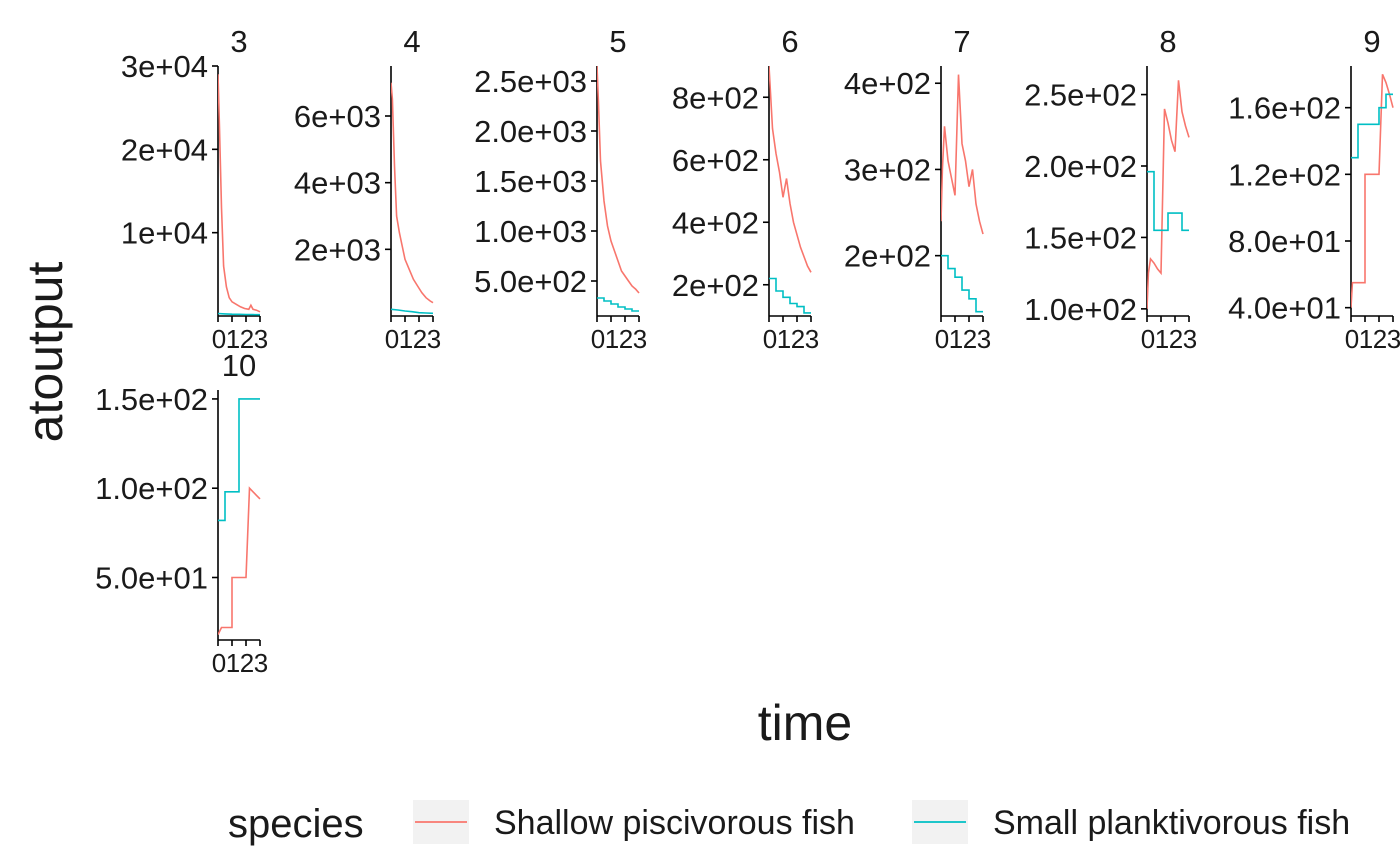 The width and height of the screenshot is (1400, 866). Describe the element at coordinates (530, 231) in the screenshot. I see `y-tick-label: 1.0e+03` at that location.